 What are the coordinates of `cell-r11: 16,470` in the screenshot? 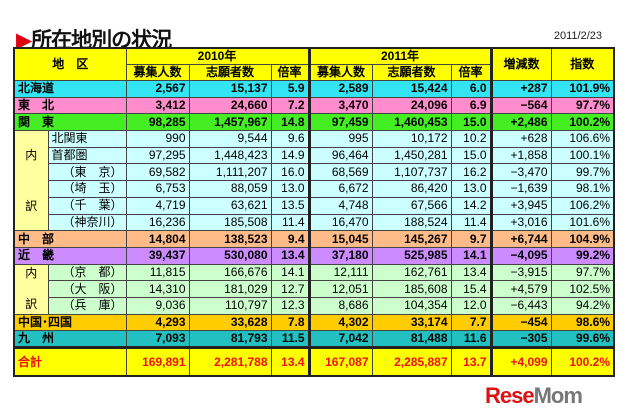 It's located at (340, 222).